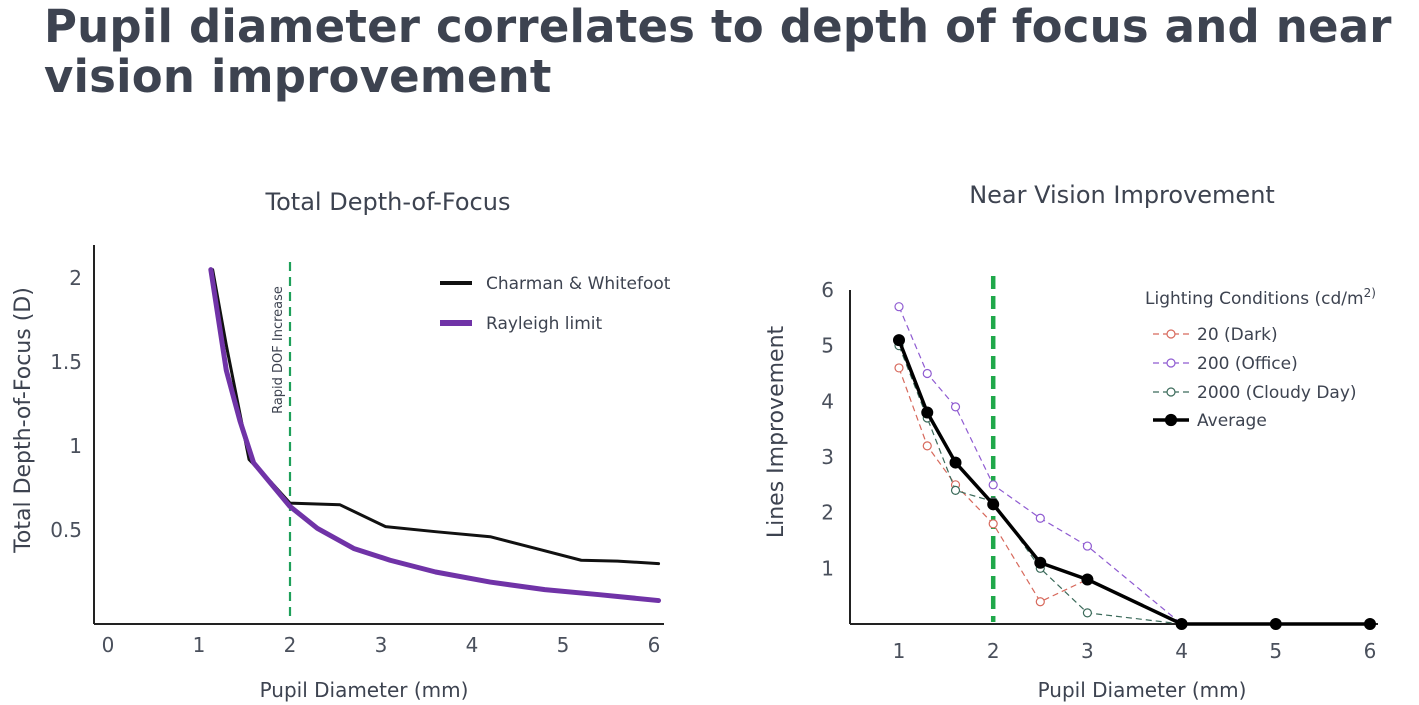 The width and height of the screenshot is (1419, 705). I want to click on y-tick-label: 4, so click(827, 401).